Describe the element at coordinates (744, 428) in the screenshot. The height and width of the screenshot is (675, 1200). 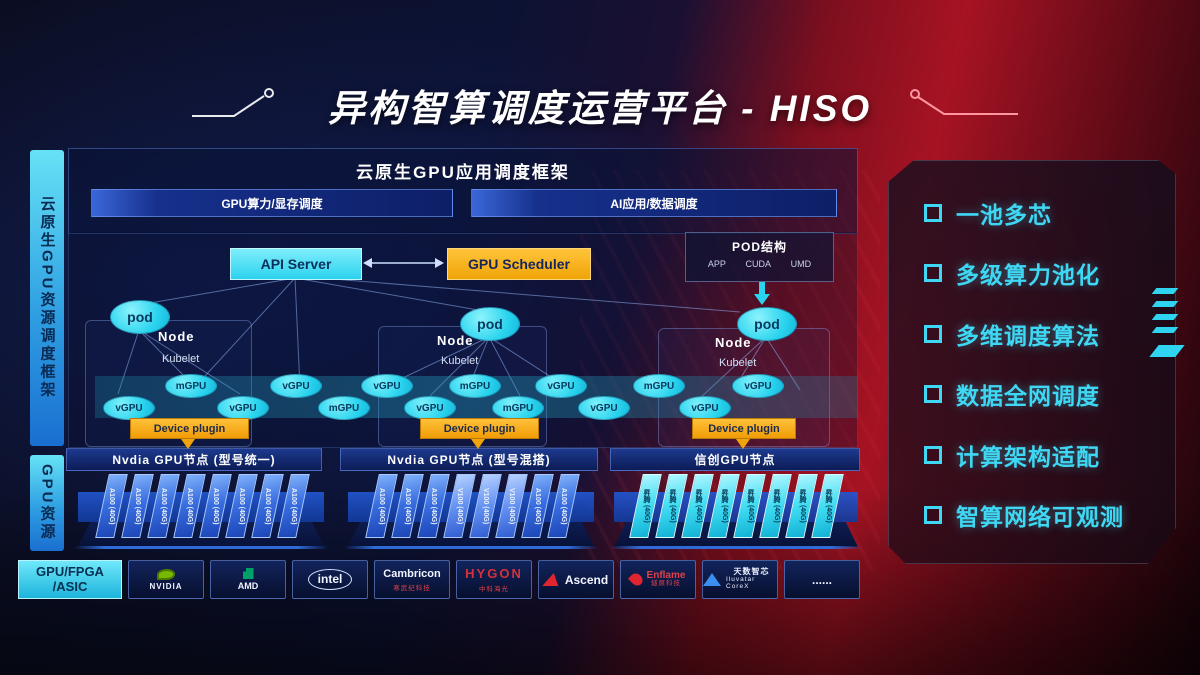
I see `device-plugin-box-3: Device plugin` at that location.